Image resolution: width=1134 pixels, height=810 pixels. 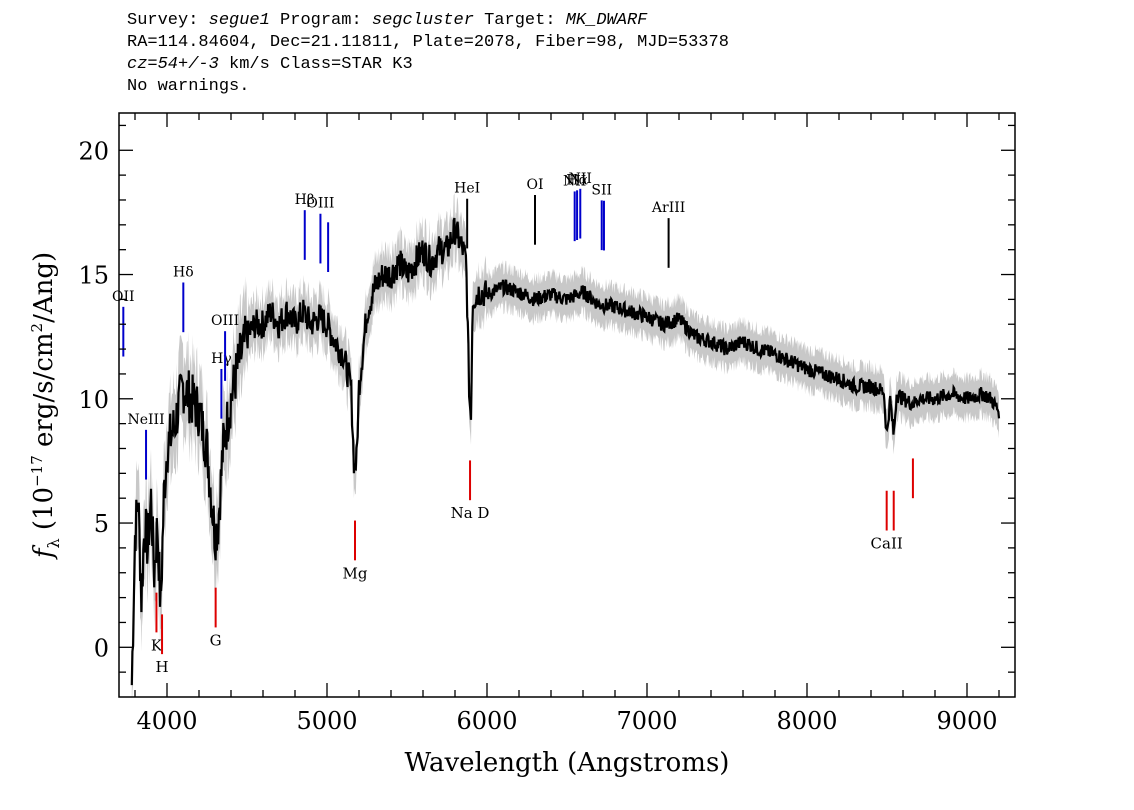 I want to click on y-tick-label: 5, so click(x=101, y=524).